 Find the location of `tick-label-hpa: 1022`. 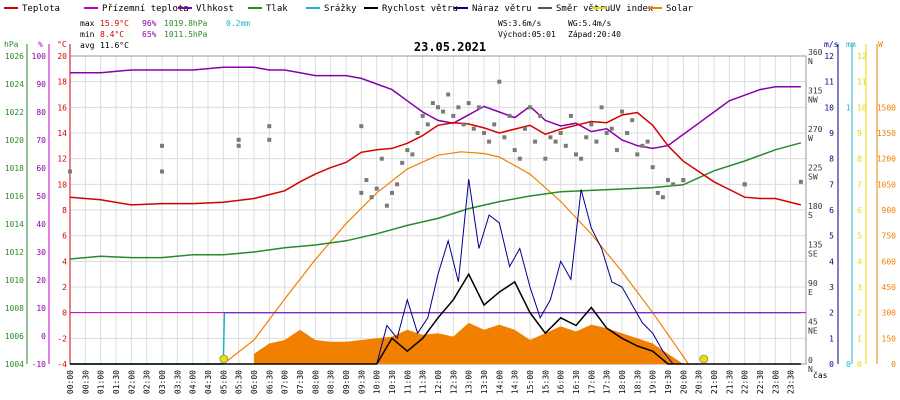

tick-label-hpa: 1022 is located at coordinates (14, 112).